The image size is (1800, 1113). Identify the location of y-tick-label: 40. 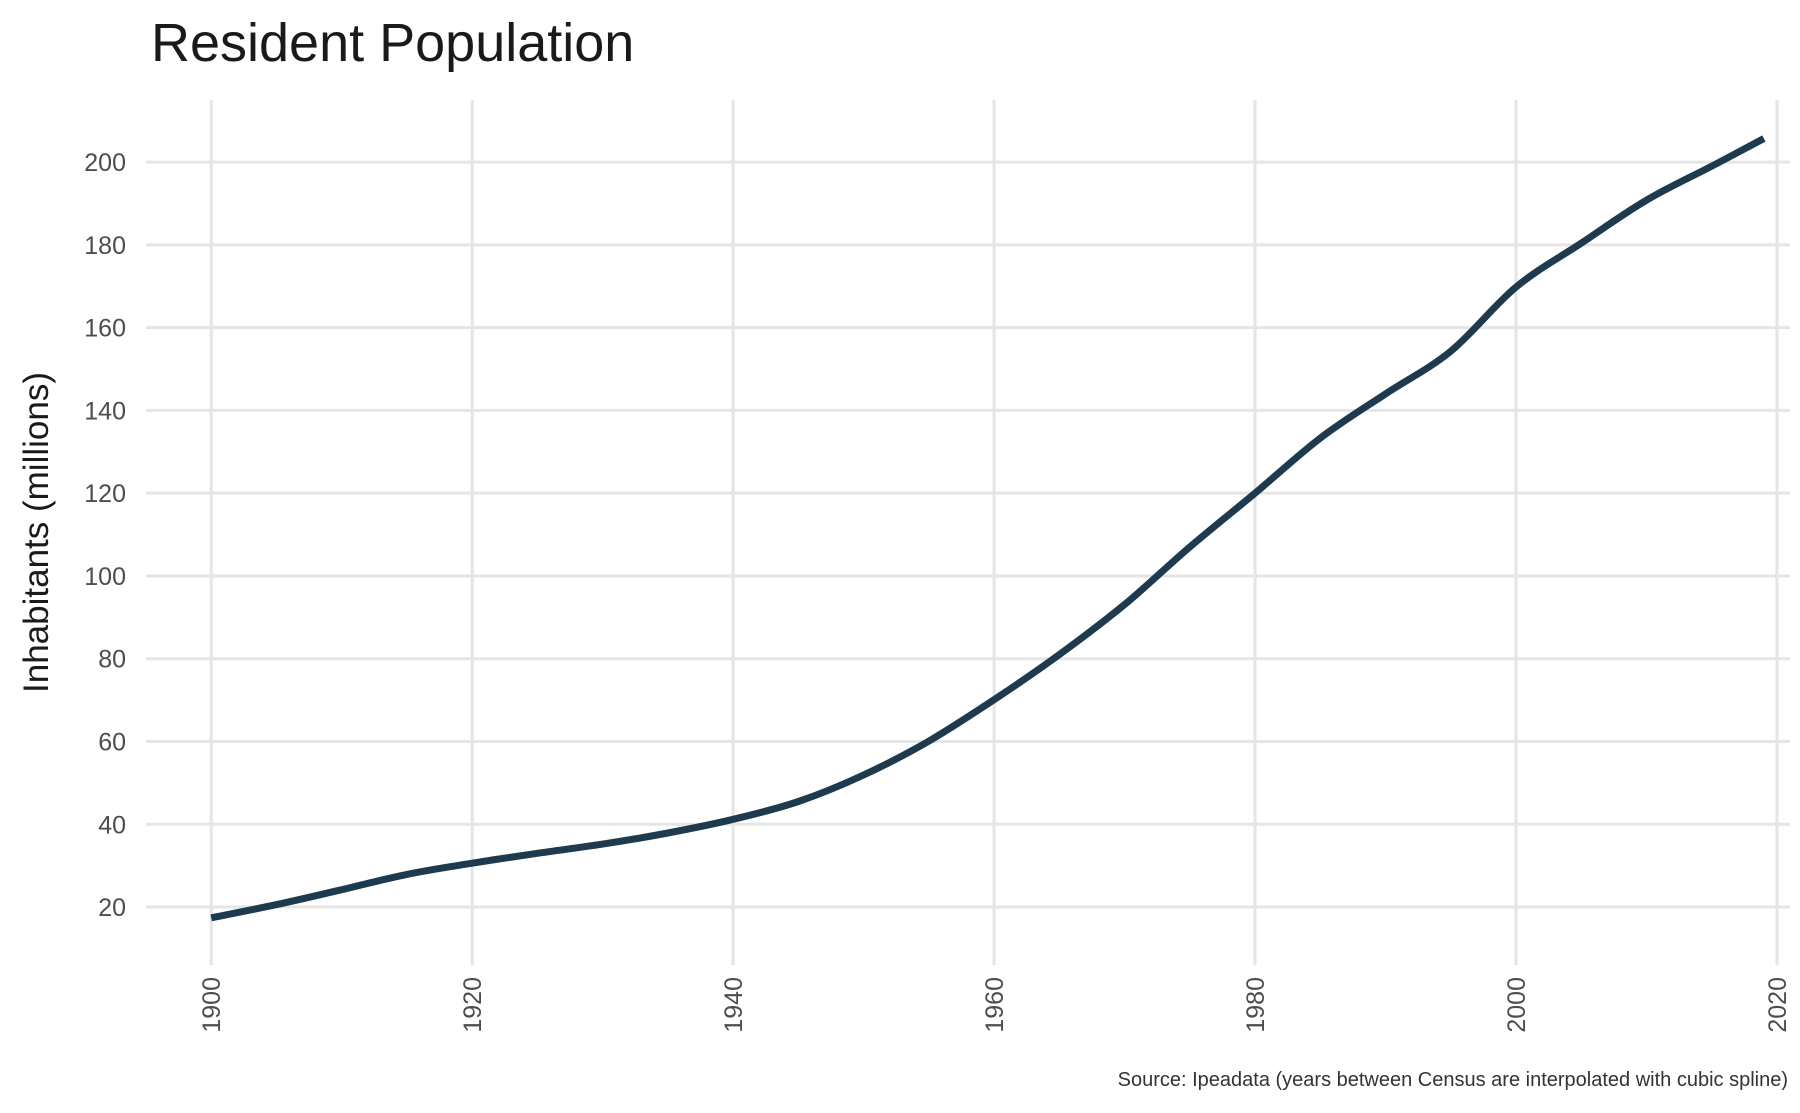
(112, 825).